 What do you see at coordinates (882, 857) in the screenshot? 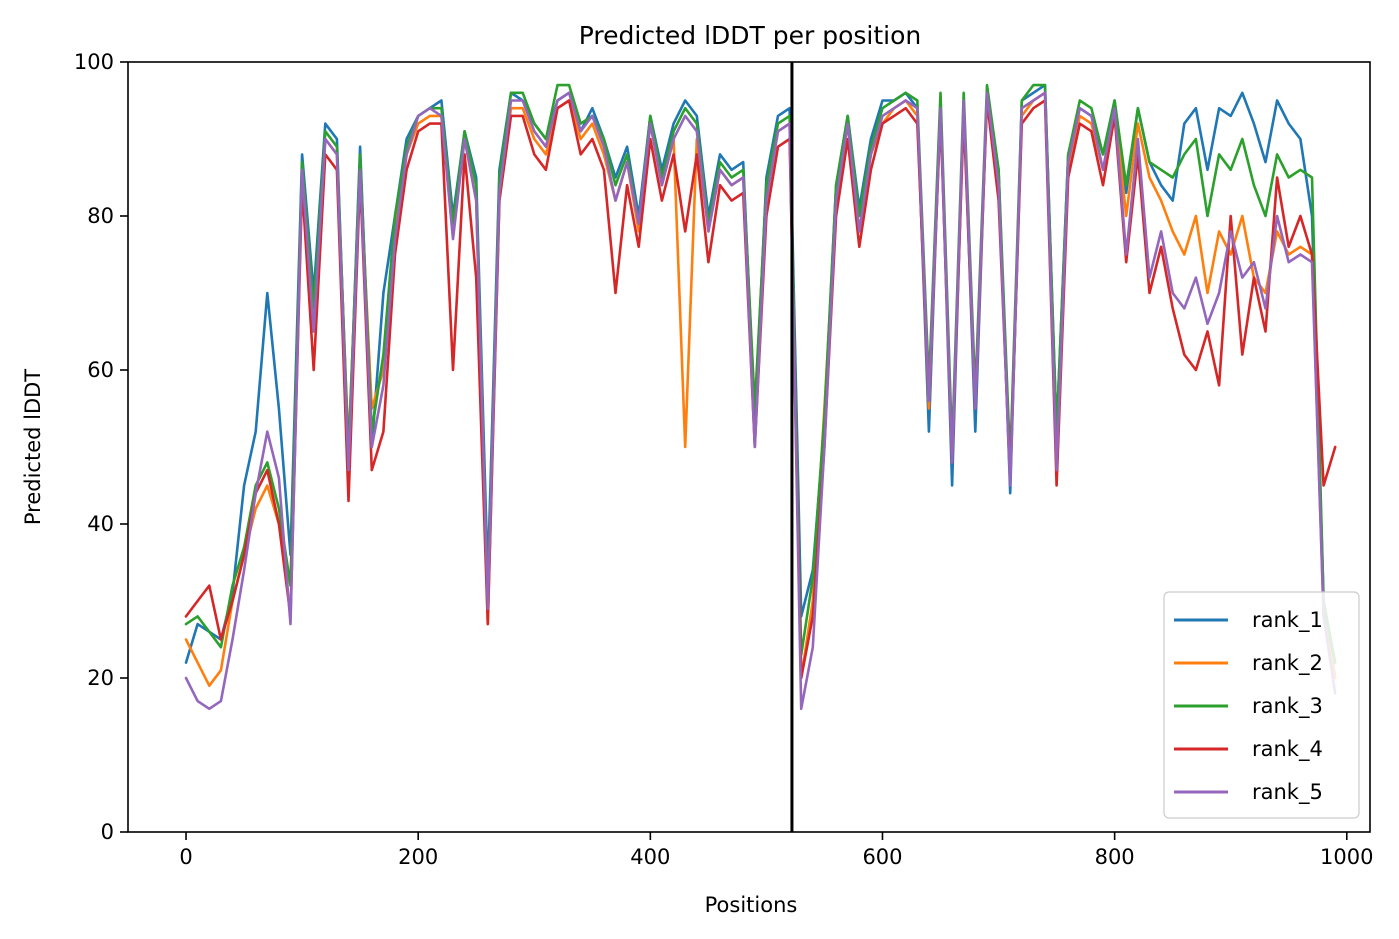
I see `x-tick-label: 600` at bounding box center [882, 857].